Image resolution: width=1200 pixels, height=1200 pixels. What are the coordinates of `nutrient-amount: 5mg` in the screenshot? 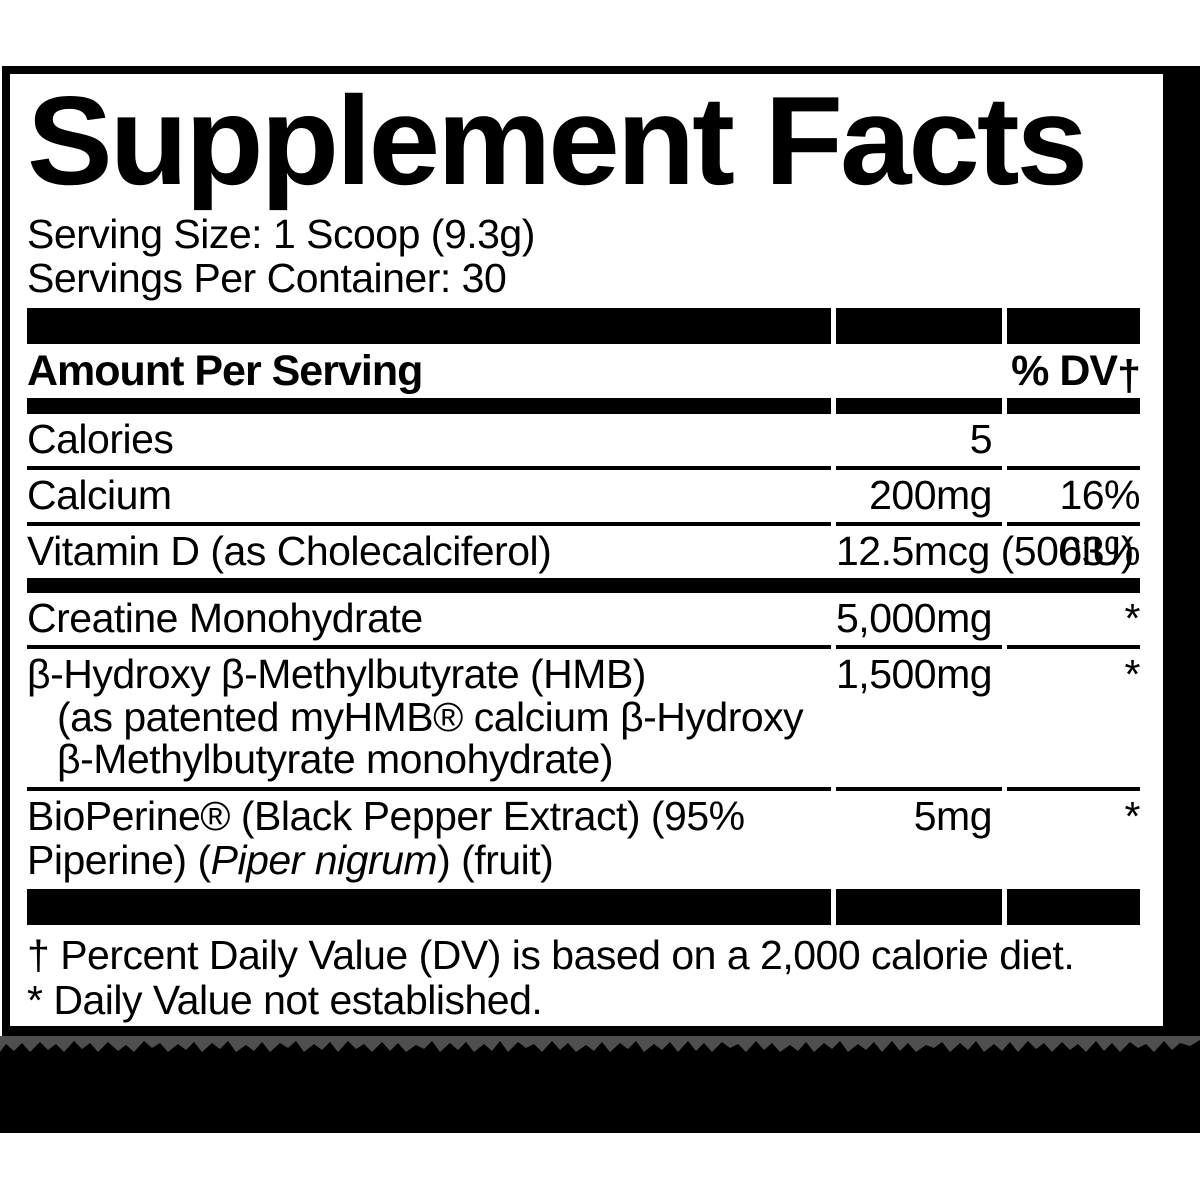 It's located at (953, 816).